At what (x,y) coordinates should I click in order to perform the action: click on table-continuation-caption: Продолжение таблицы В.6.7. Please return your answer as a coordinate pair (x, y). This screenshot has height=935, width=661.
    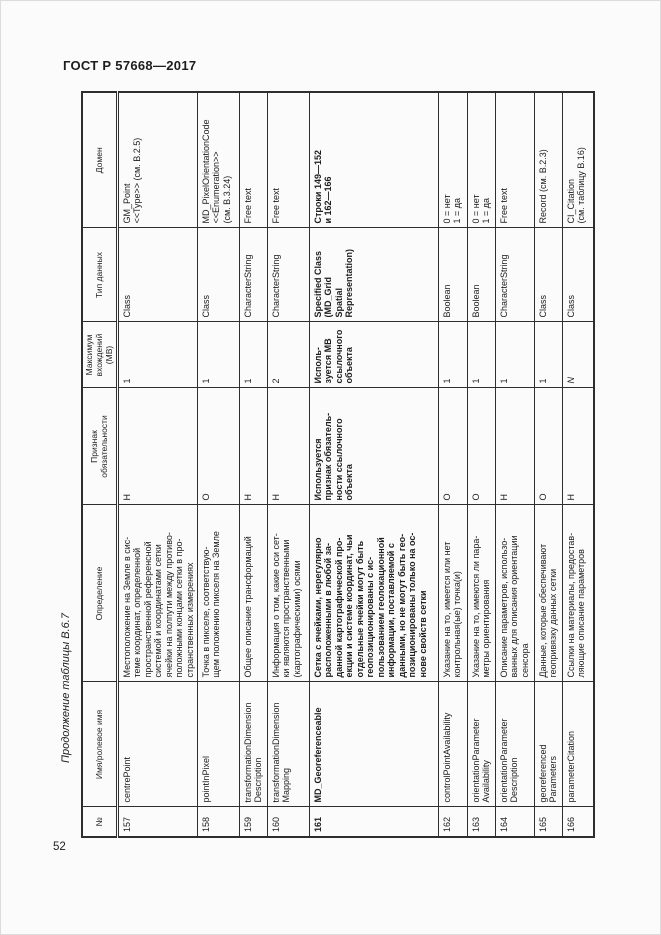
    Looking at the image, I should click on (66, 688).